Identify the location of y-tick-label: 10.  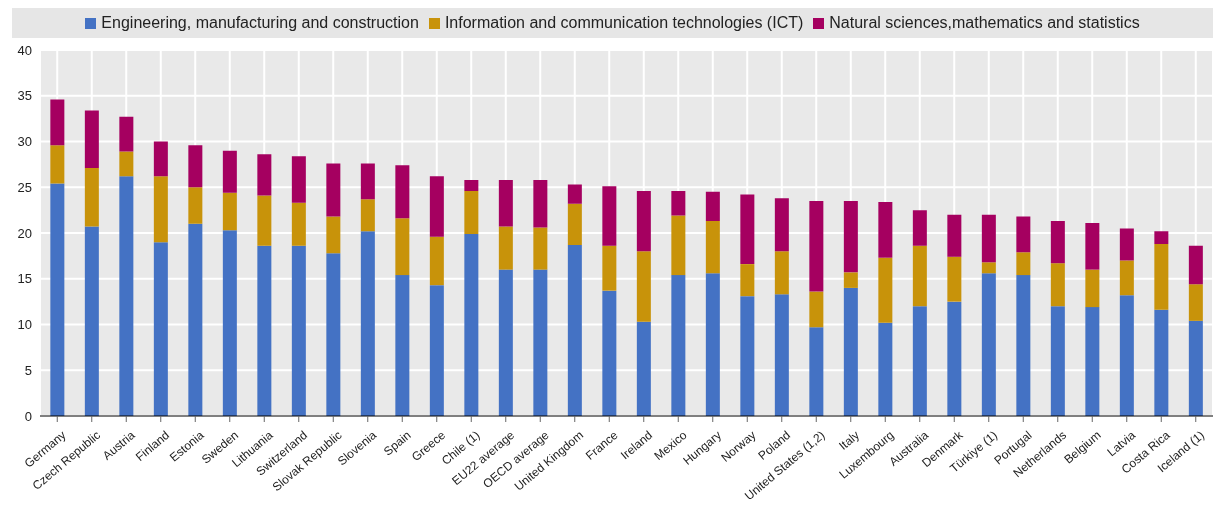
(24, 325).